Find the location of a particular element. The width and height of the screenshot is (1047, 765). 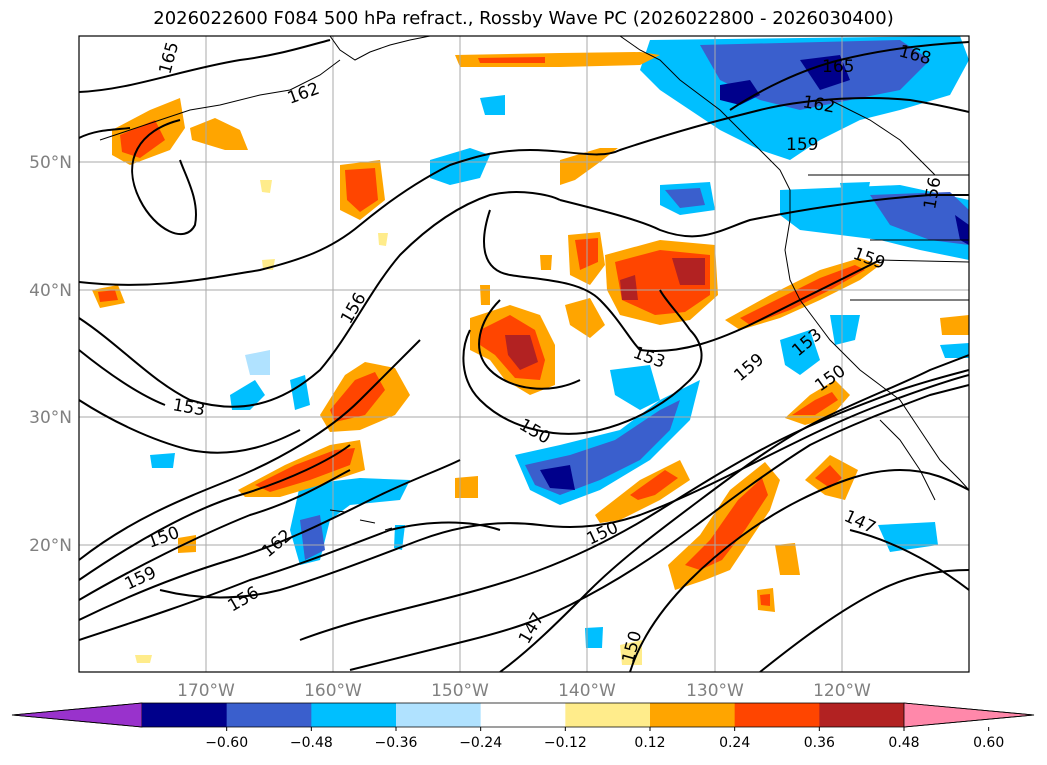

lat-label: 40°N is located at coordinates (50, 291).